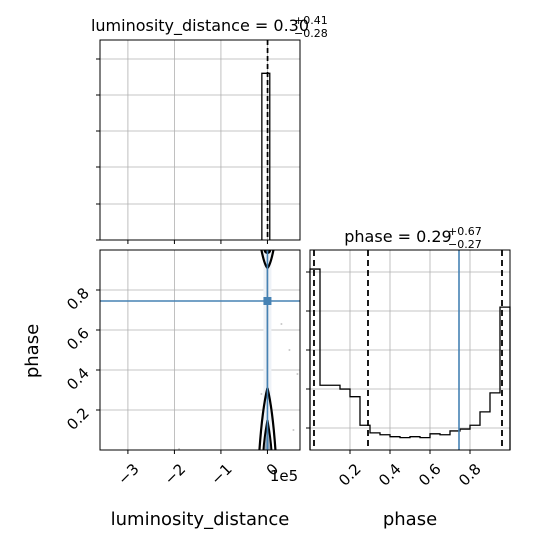  Describe the element at coordinates (32, 351) in the screenshot. I see `y-axis-label-phase: phase` at that location.